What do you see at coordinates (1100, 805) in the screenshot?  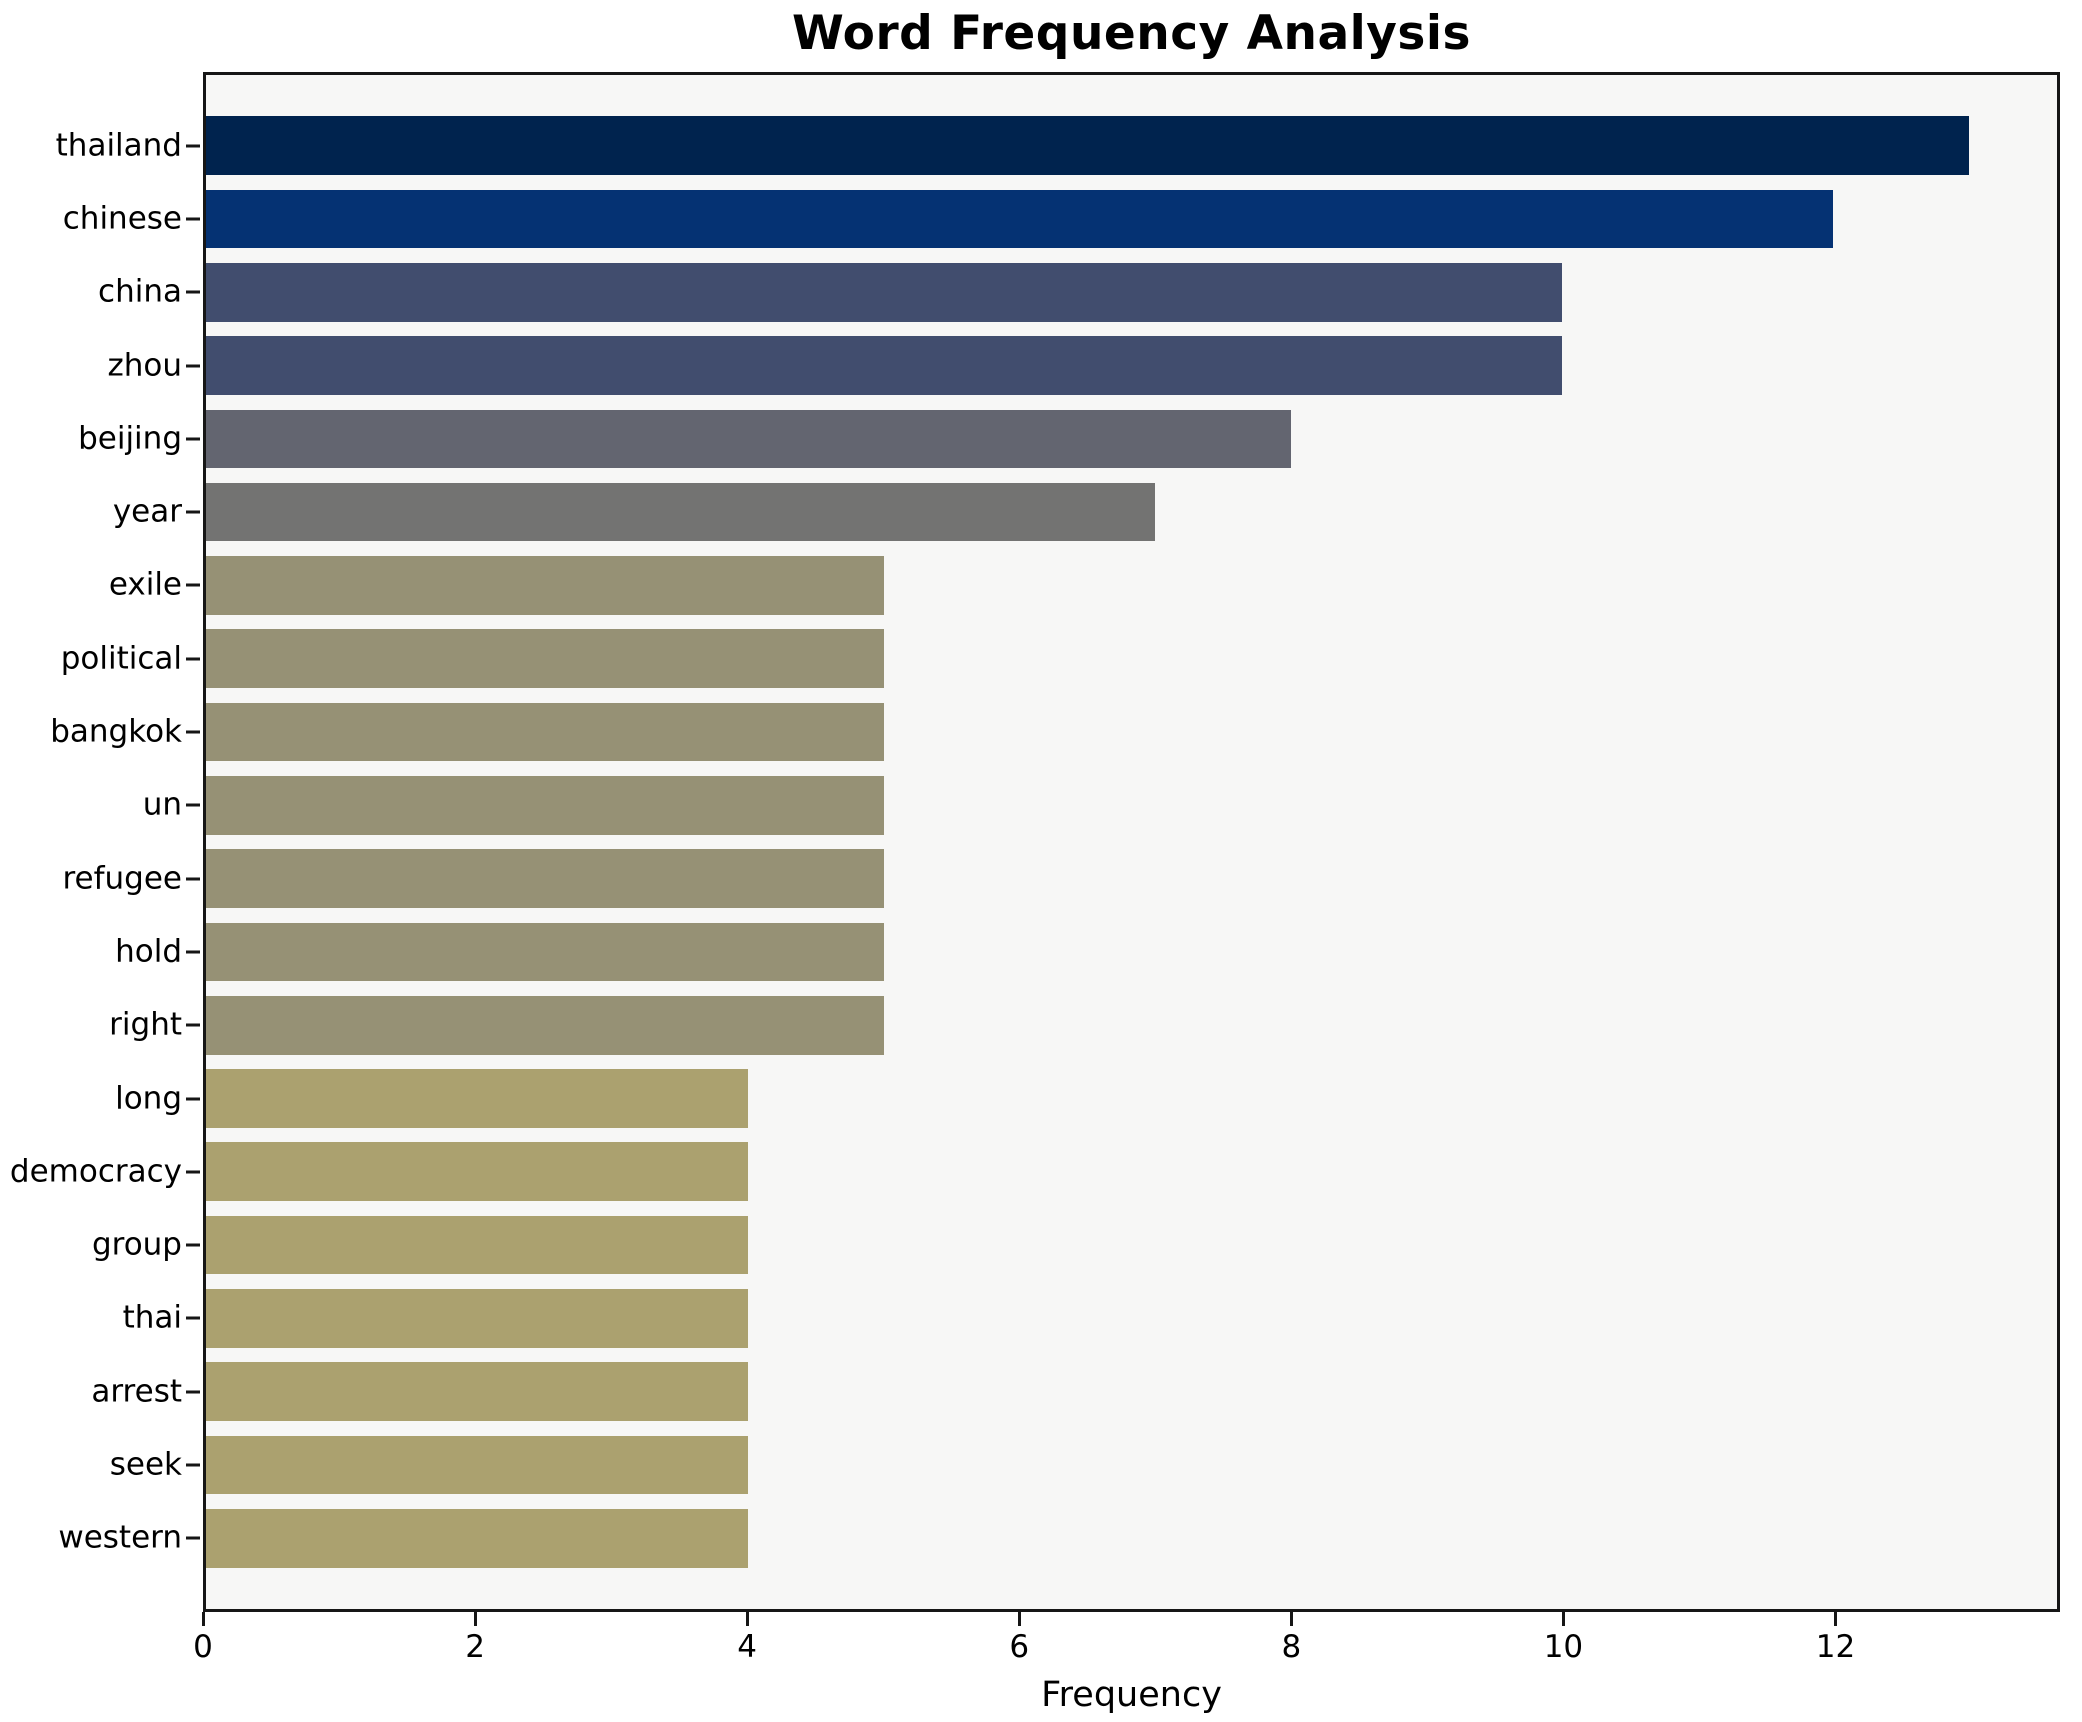 I see `bar-row: un` at bounding box center [1100, 805].